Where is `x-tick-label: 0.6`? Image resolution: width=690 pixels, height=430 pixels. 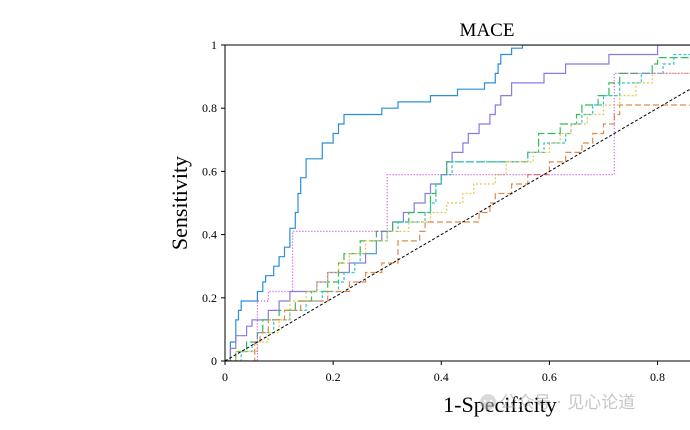
x-tick-label: 0.6 is located at coordinates (549, 377).